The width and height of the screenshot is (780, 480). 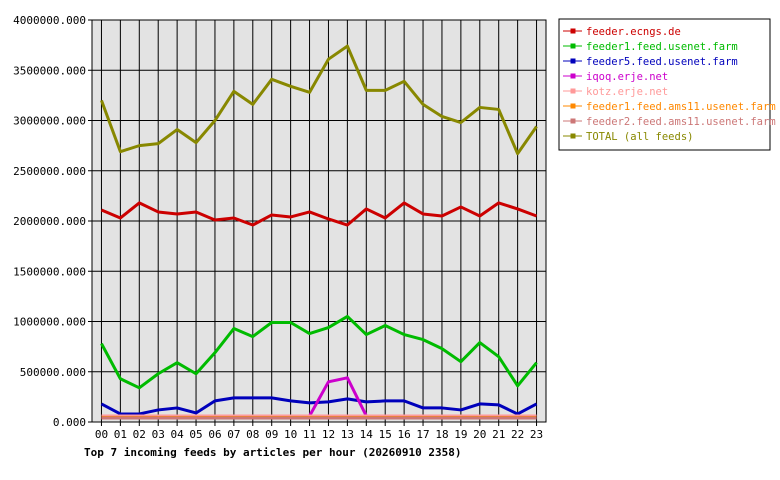 What do you see at coordinates (498, 434) in the screenshot?
I see `x-tick-label: 21` at bounding box center [498, 434].